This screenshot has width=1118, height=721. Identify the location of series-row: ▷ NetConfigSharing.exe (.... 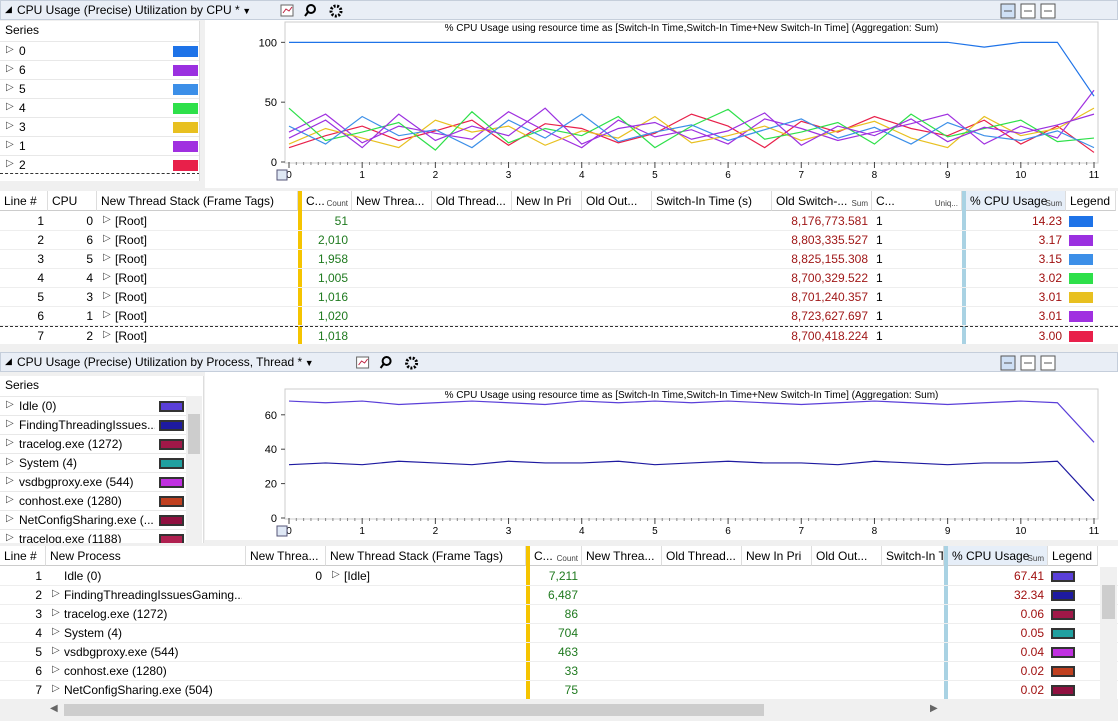
(93, 519).